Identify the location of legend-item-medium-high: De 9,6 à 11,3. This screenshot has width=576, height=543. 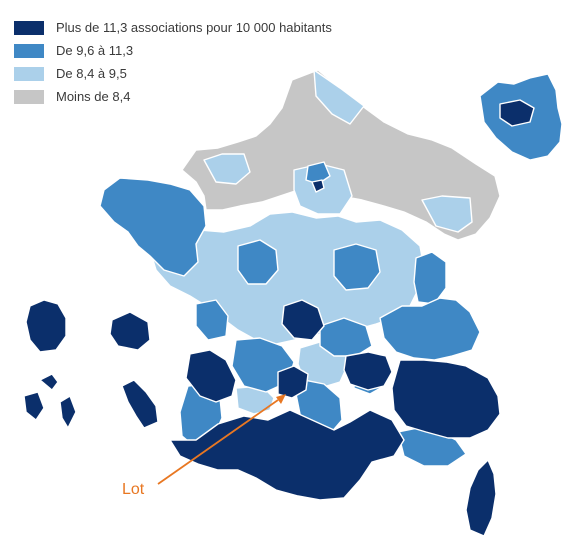
(173, 50).